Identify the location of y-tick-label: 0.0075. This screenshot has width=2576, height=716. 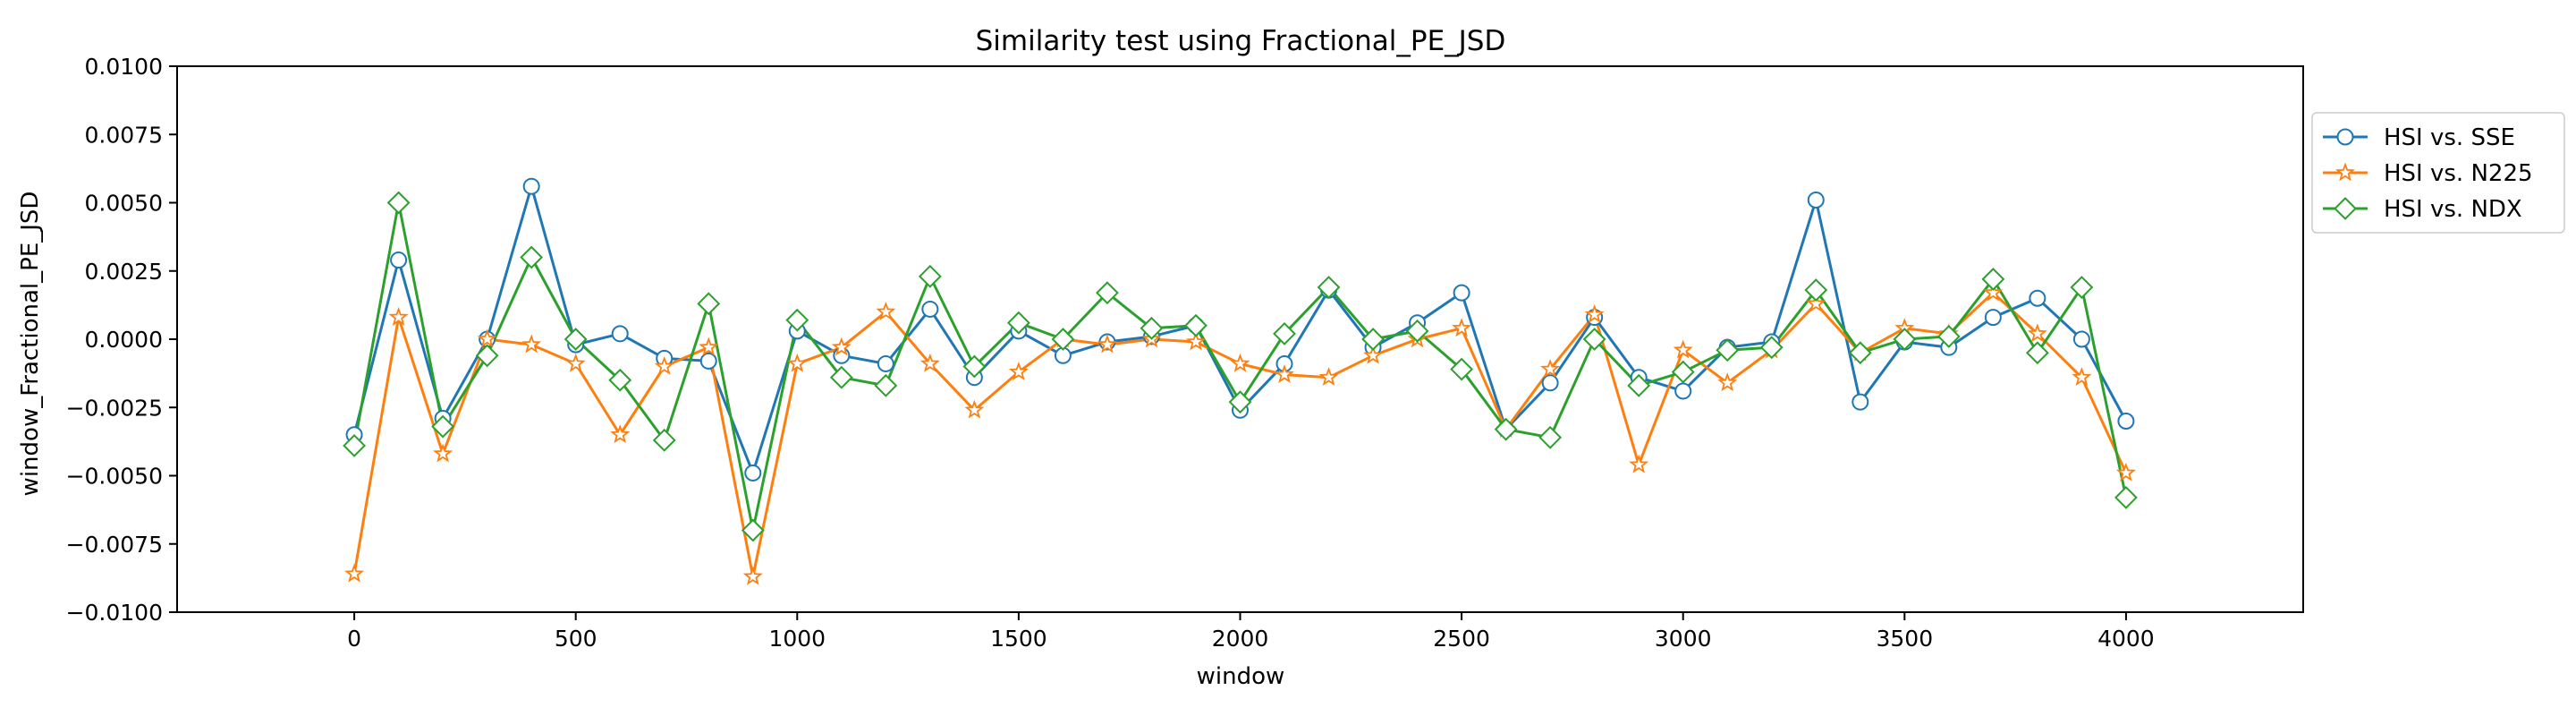
(124, 135).